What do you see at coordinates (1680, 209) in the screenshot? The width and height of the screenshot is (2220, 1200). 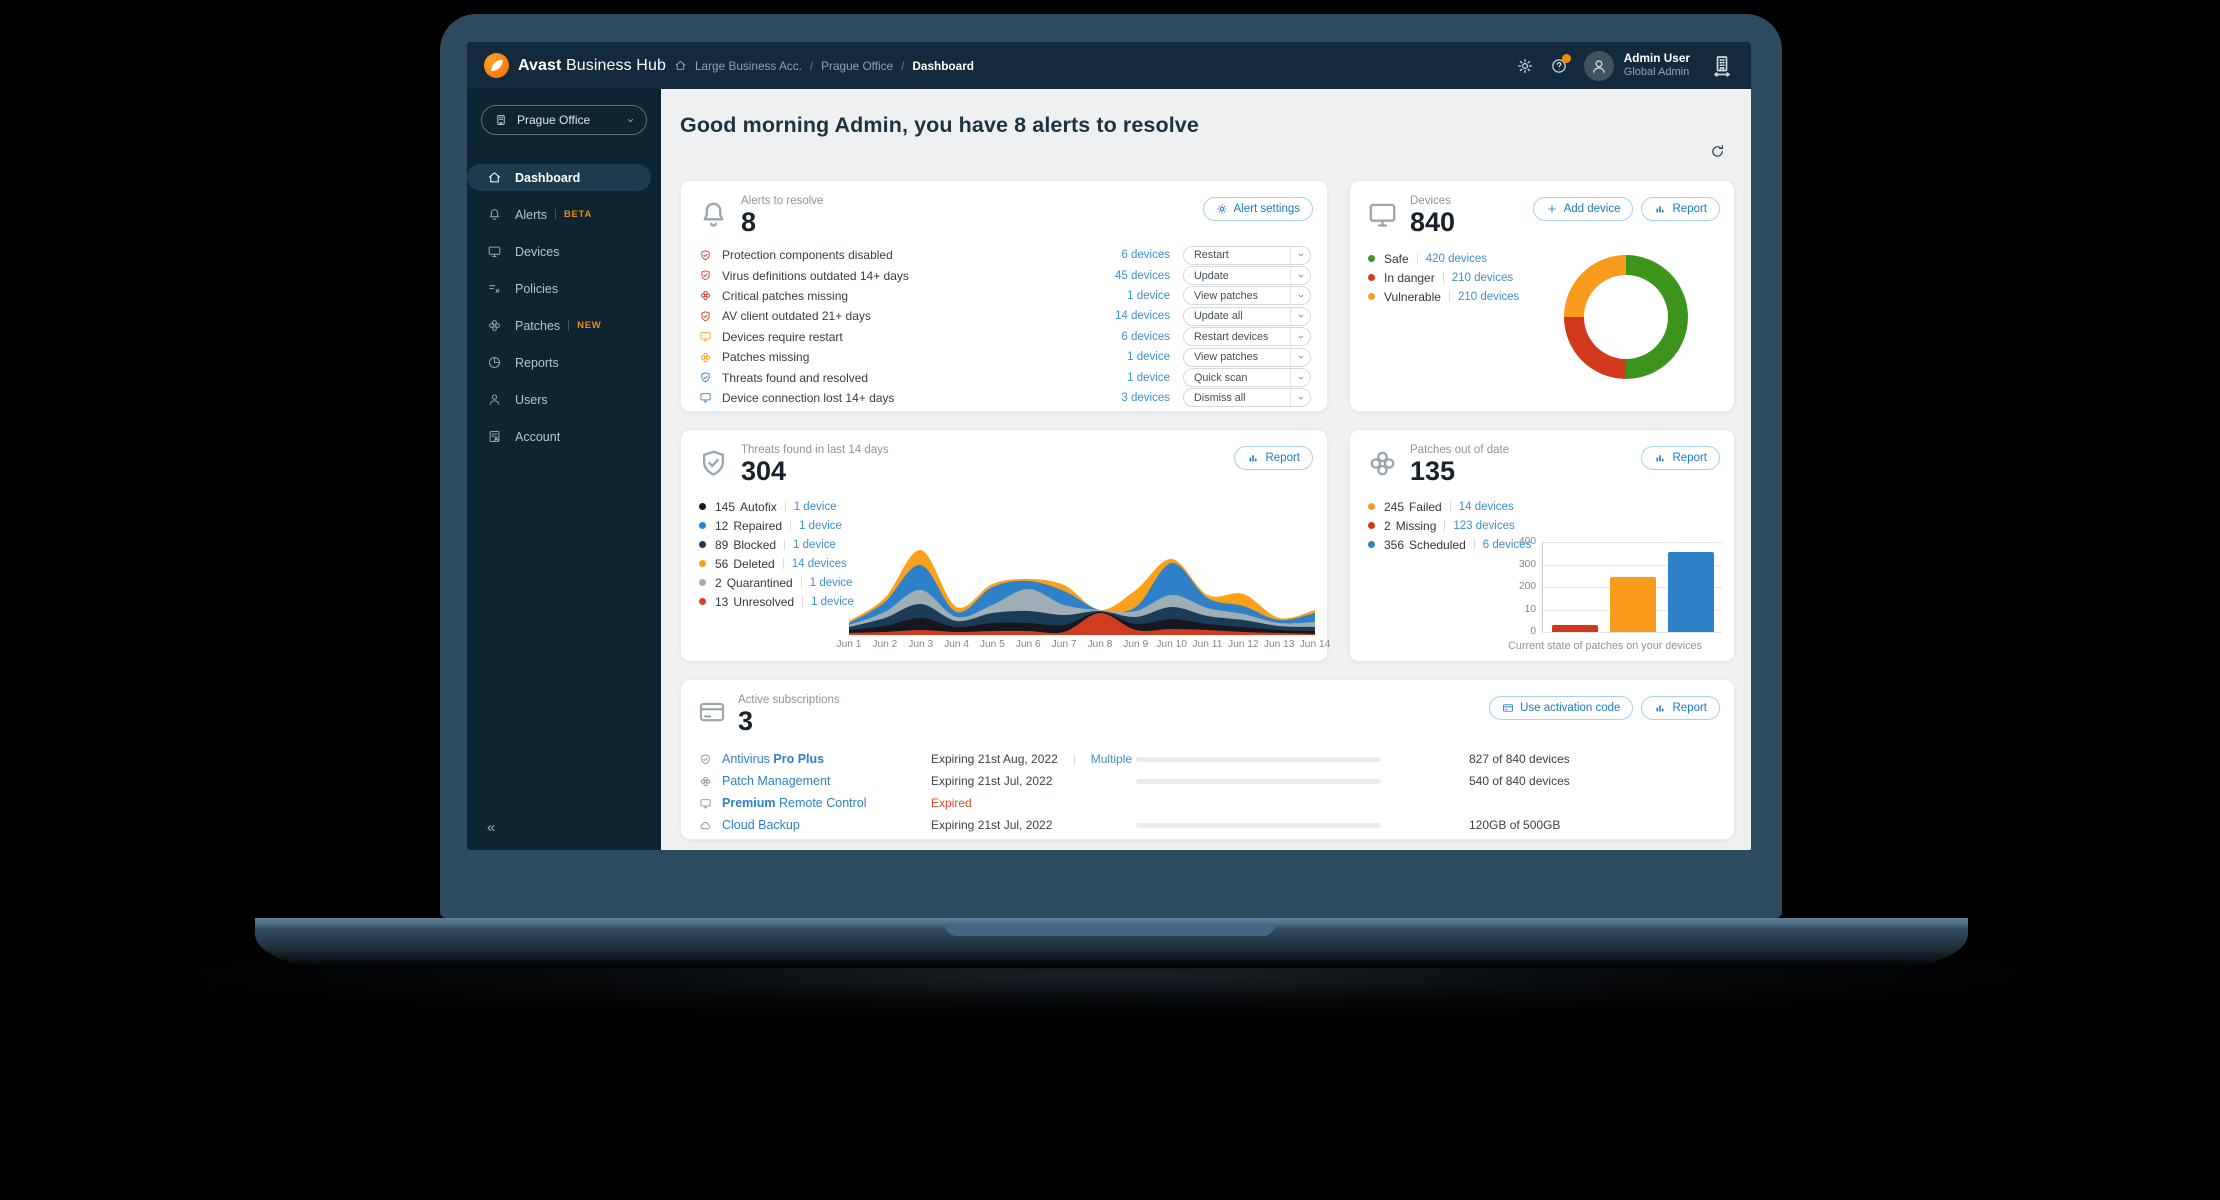 I see `devices-report-button: Report` at bounding box center [1680, 209].